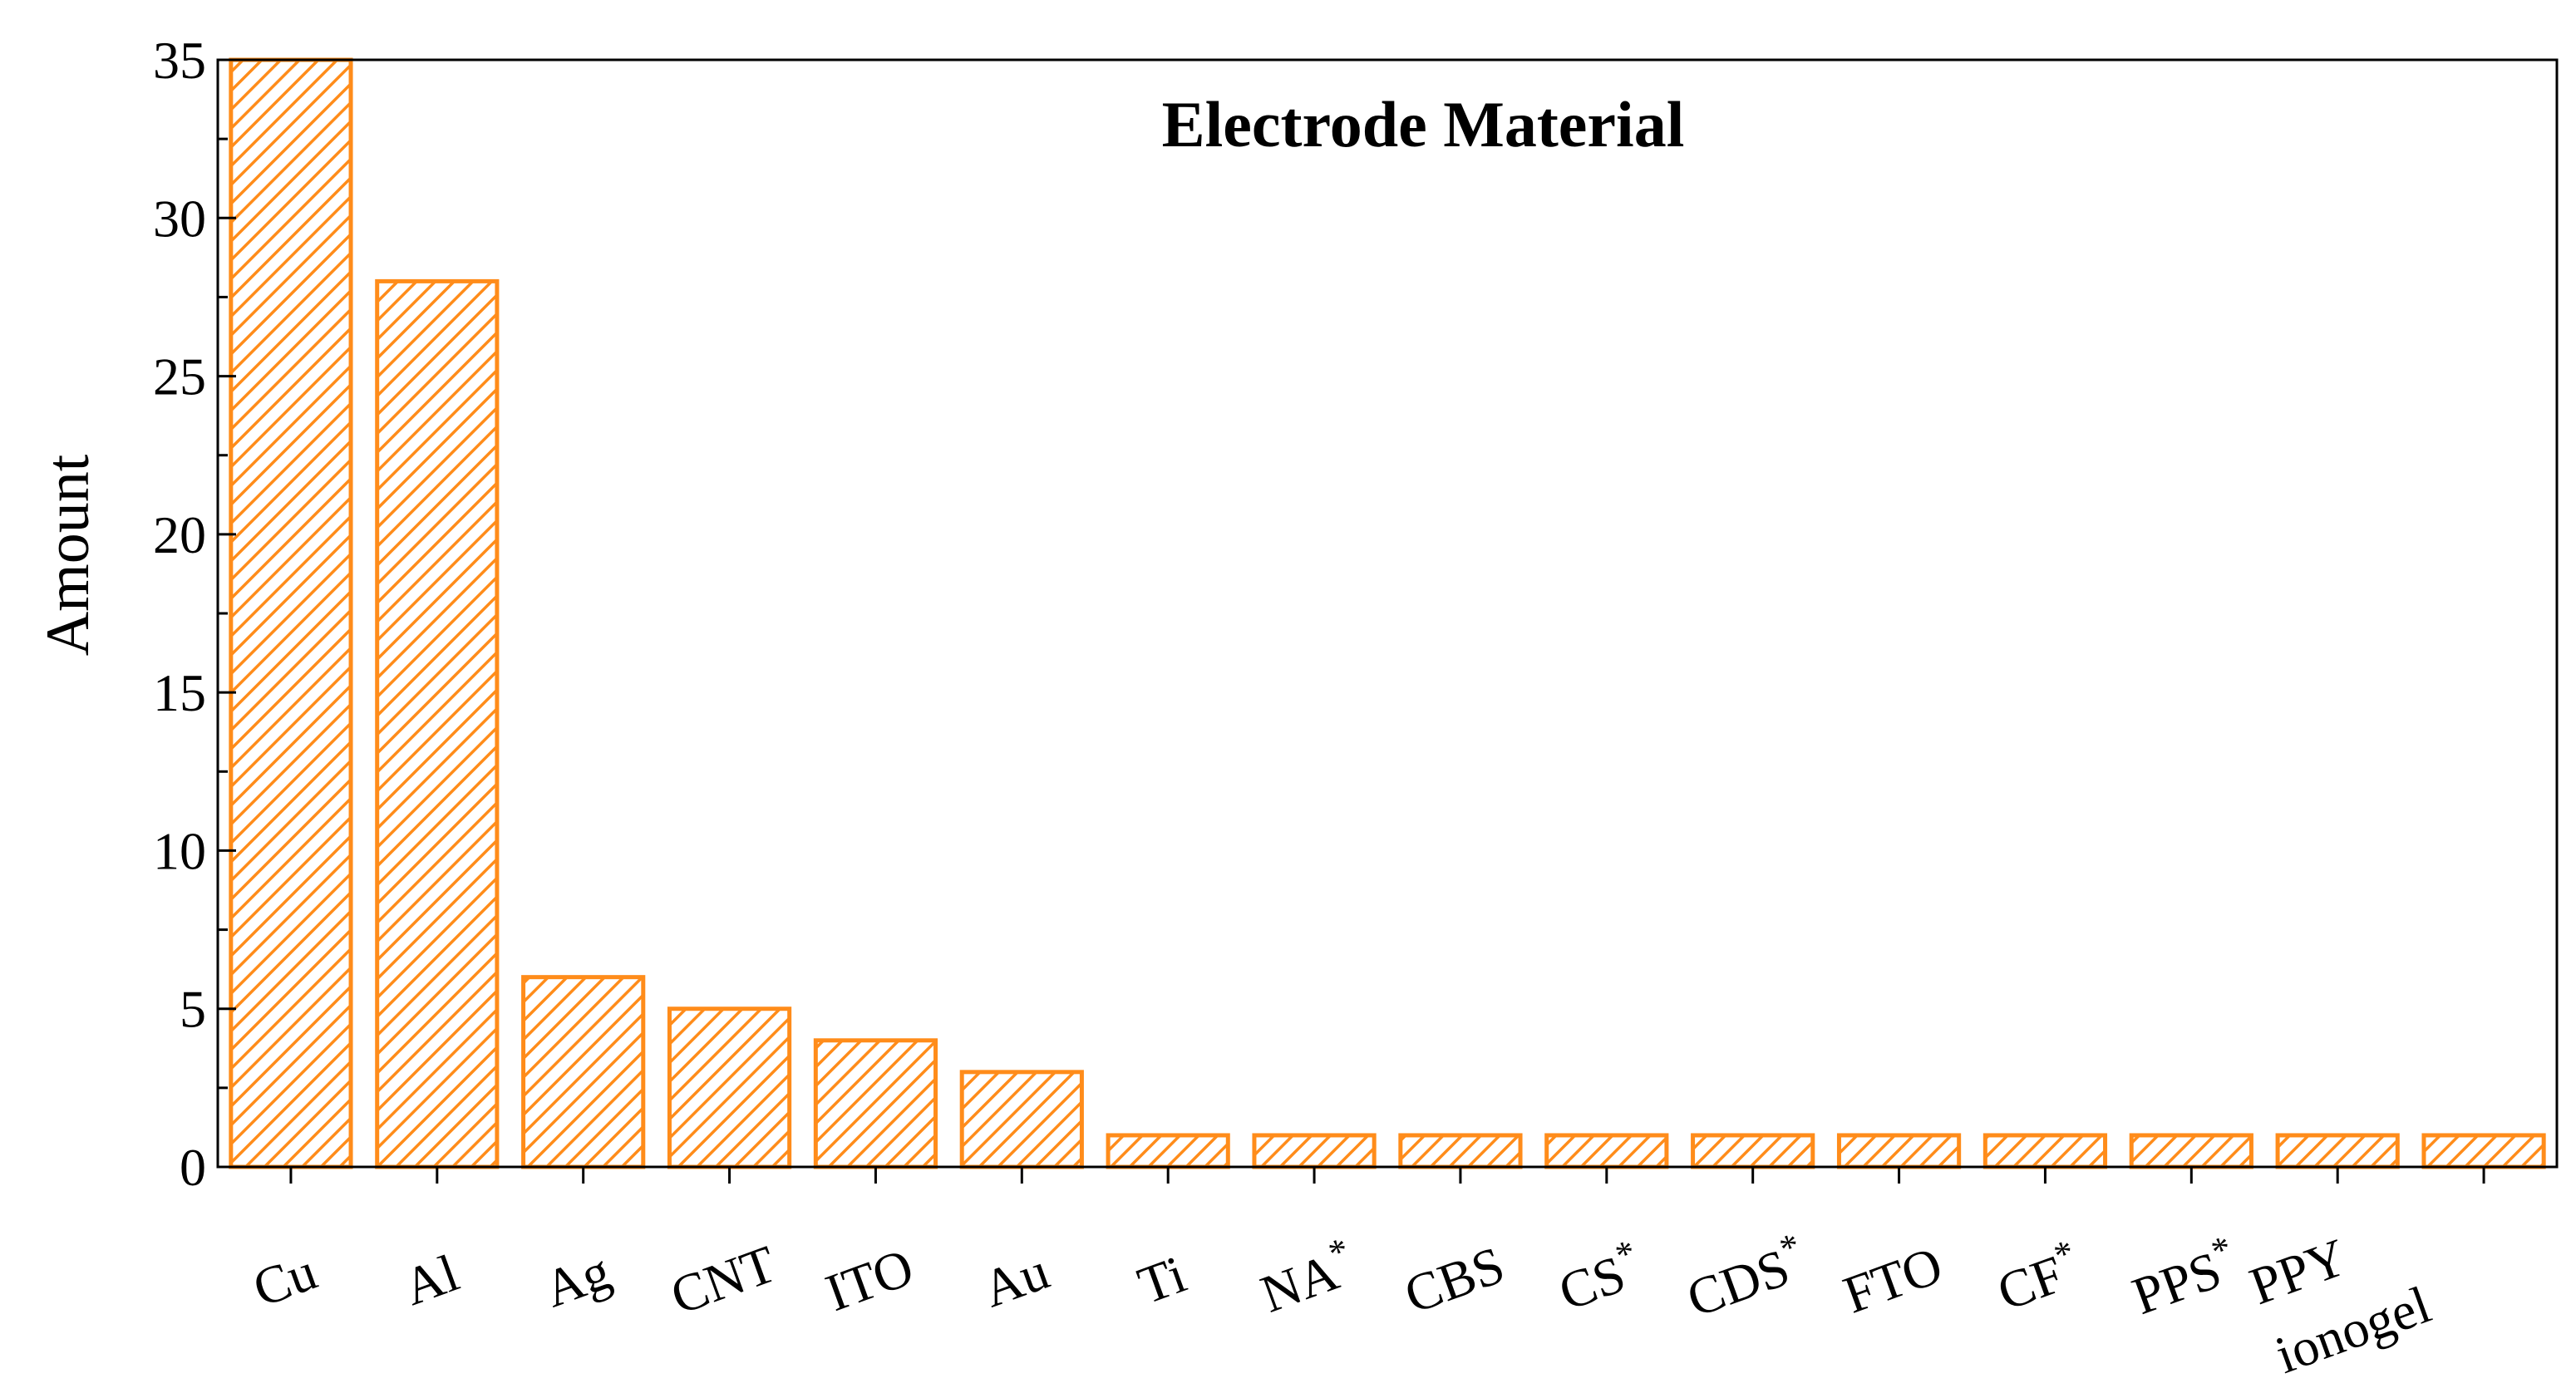  Describe the element at coordinates (179, 218) in the screenshot. I see `y-tick-label: 30` at that location.